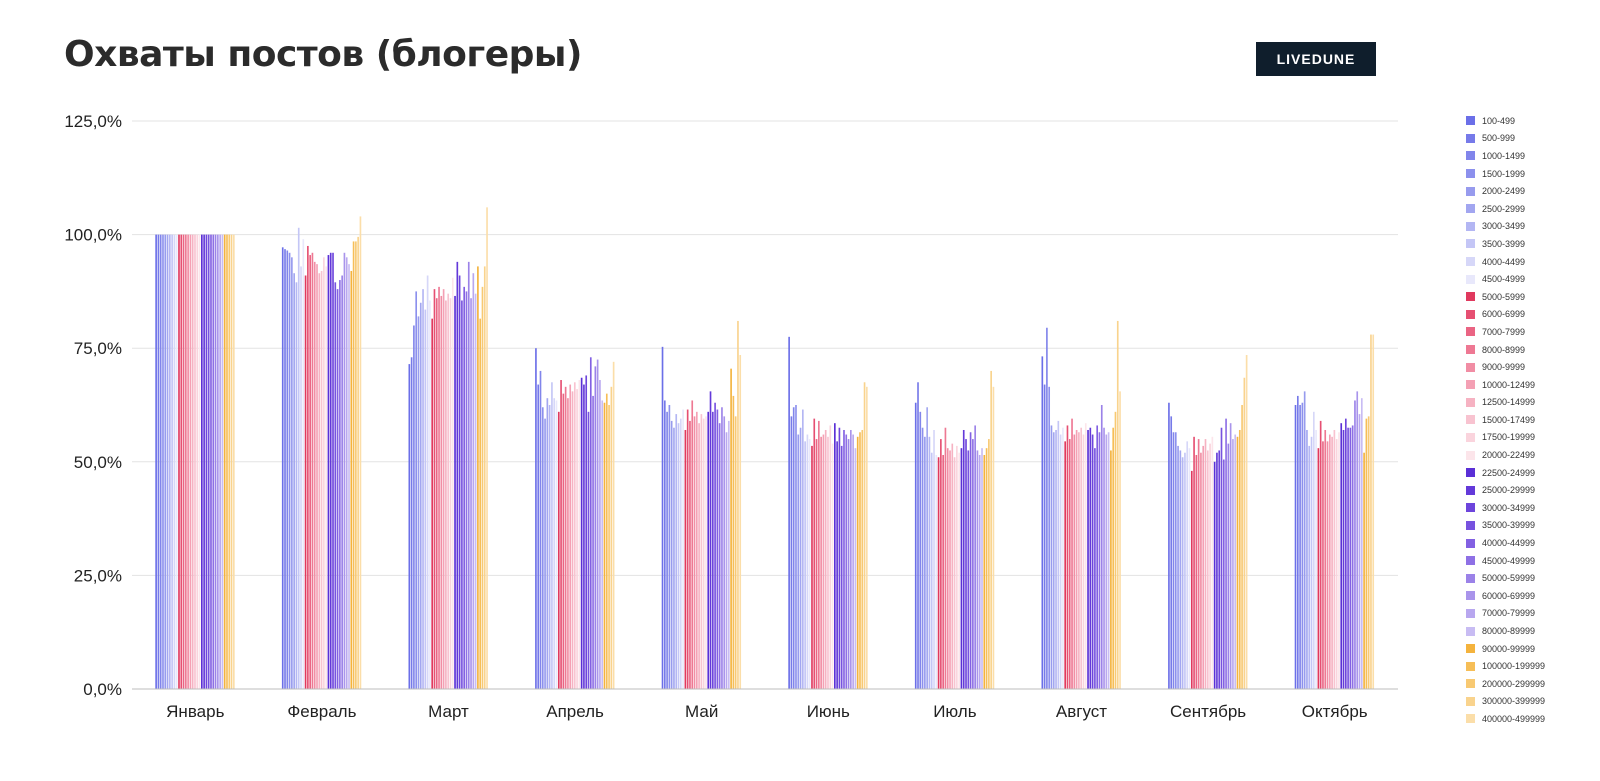 The height and width of the screenshot is (781, 1600). What do you see at coordinates (1531, 420) in the screenshot?
I see `legend-item: 15000-17499` at bounding box center [1531, 420].